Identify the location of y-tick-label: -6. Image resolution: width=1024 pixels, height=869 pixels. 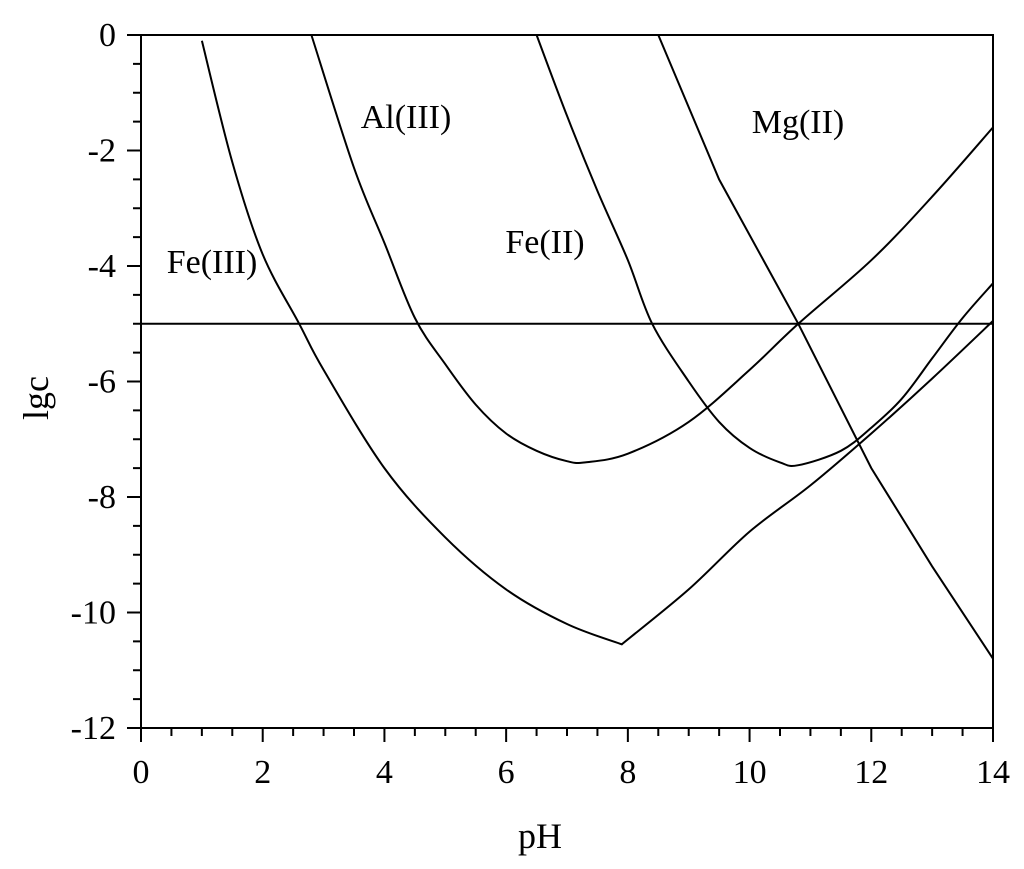
(102, 382).